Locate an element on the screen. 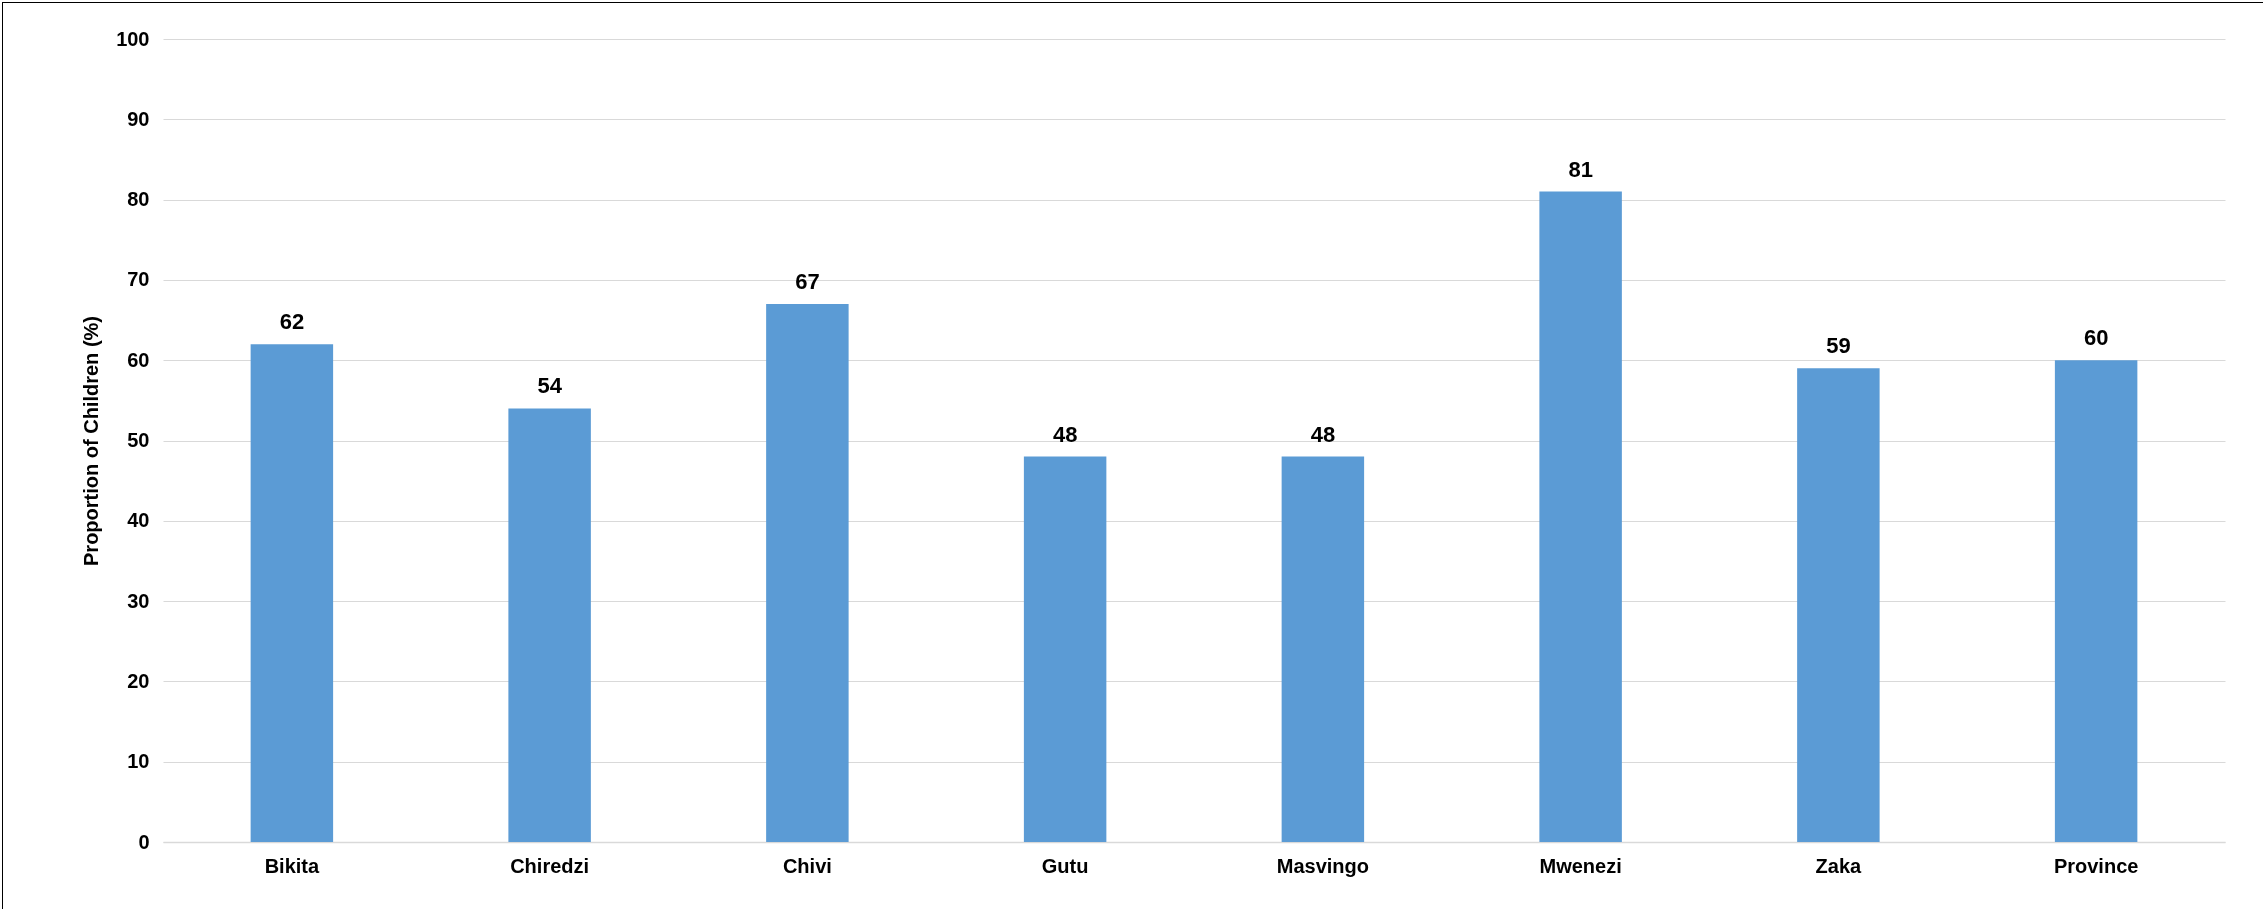 This screenshot has width=2267, height=913. data-label: 67 is located at coordinates (807, 281).